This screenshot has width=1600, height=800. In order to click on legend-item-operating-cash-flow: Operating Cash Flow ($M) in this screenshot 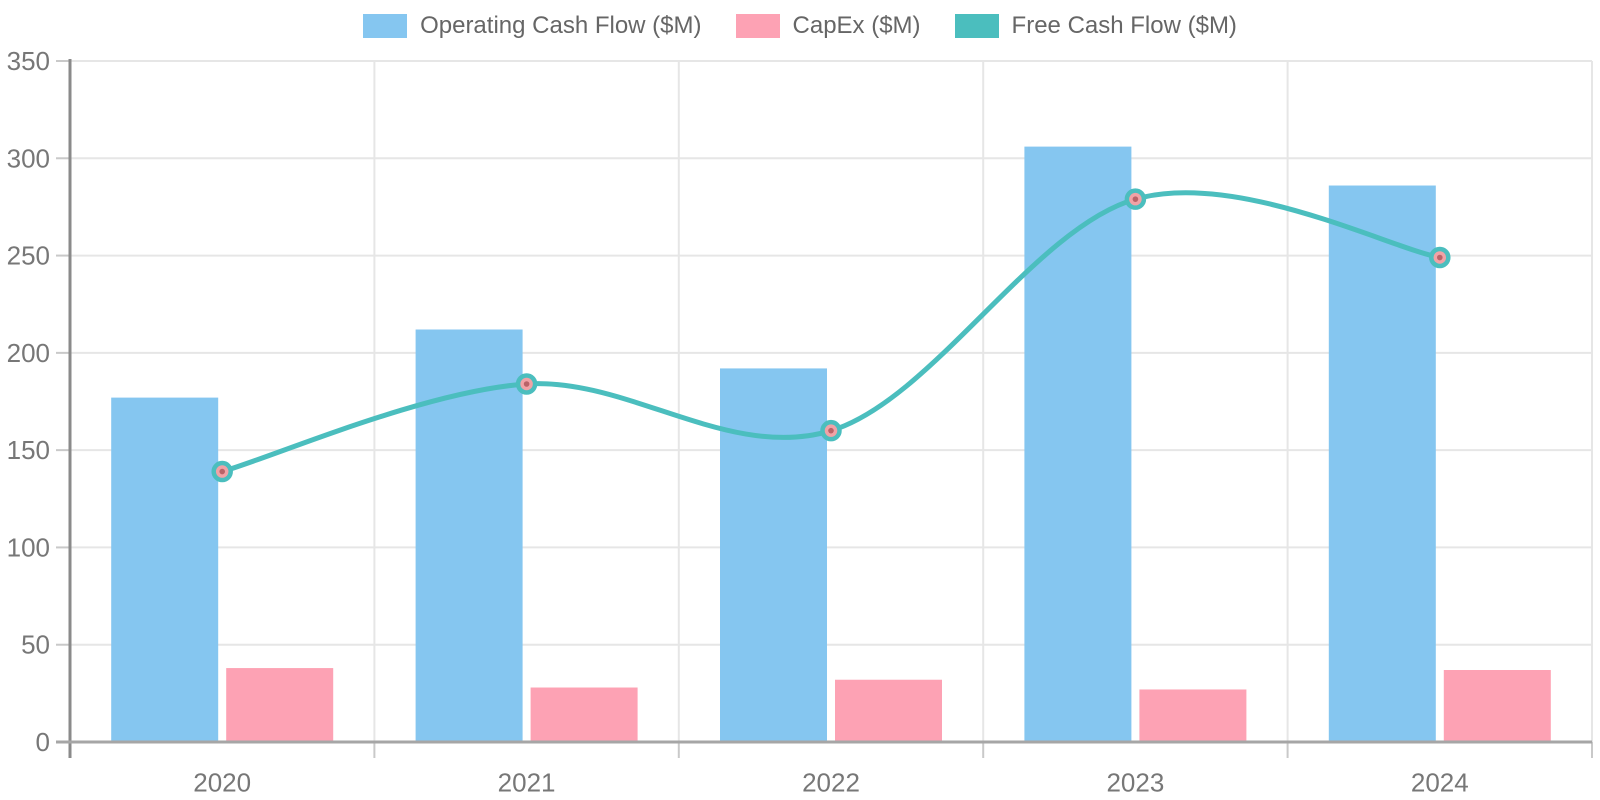, I will do `click(532, 26)`.